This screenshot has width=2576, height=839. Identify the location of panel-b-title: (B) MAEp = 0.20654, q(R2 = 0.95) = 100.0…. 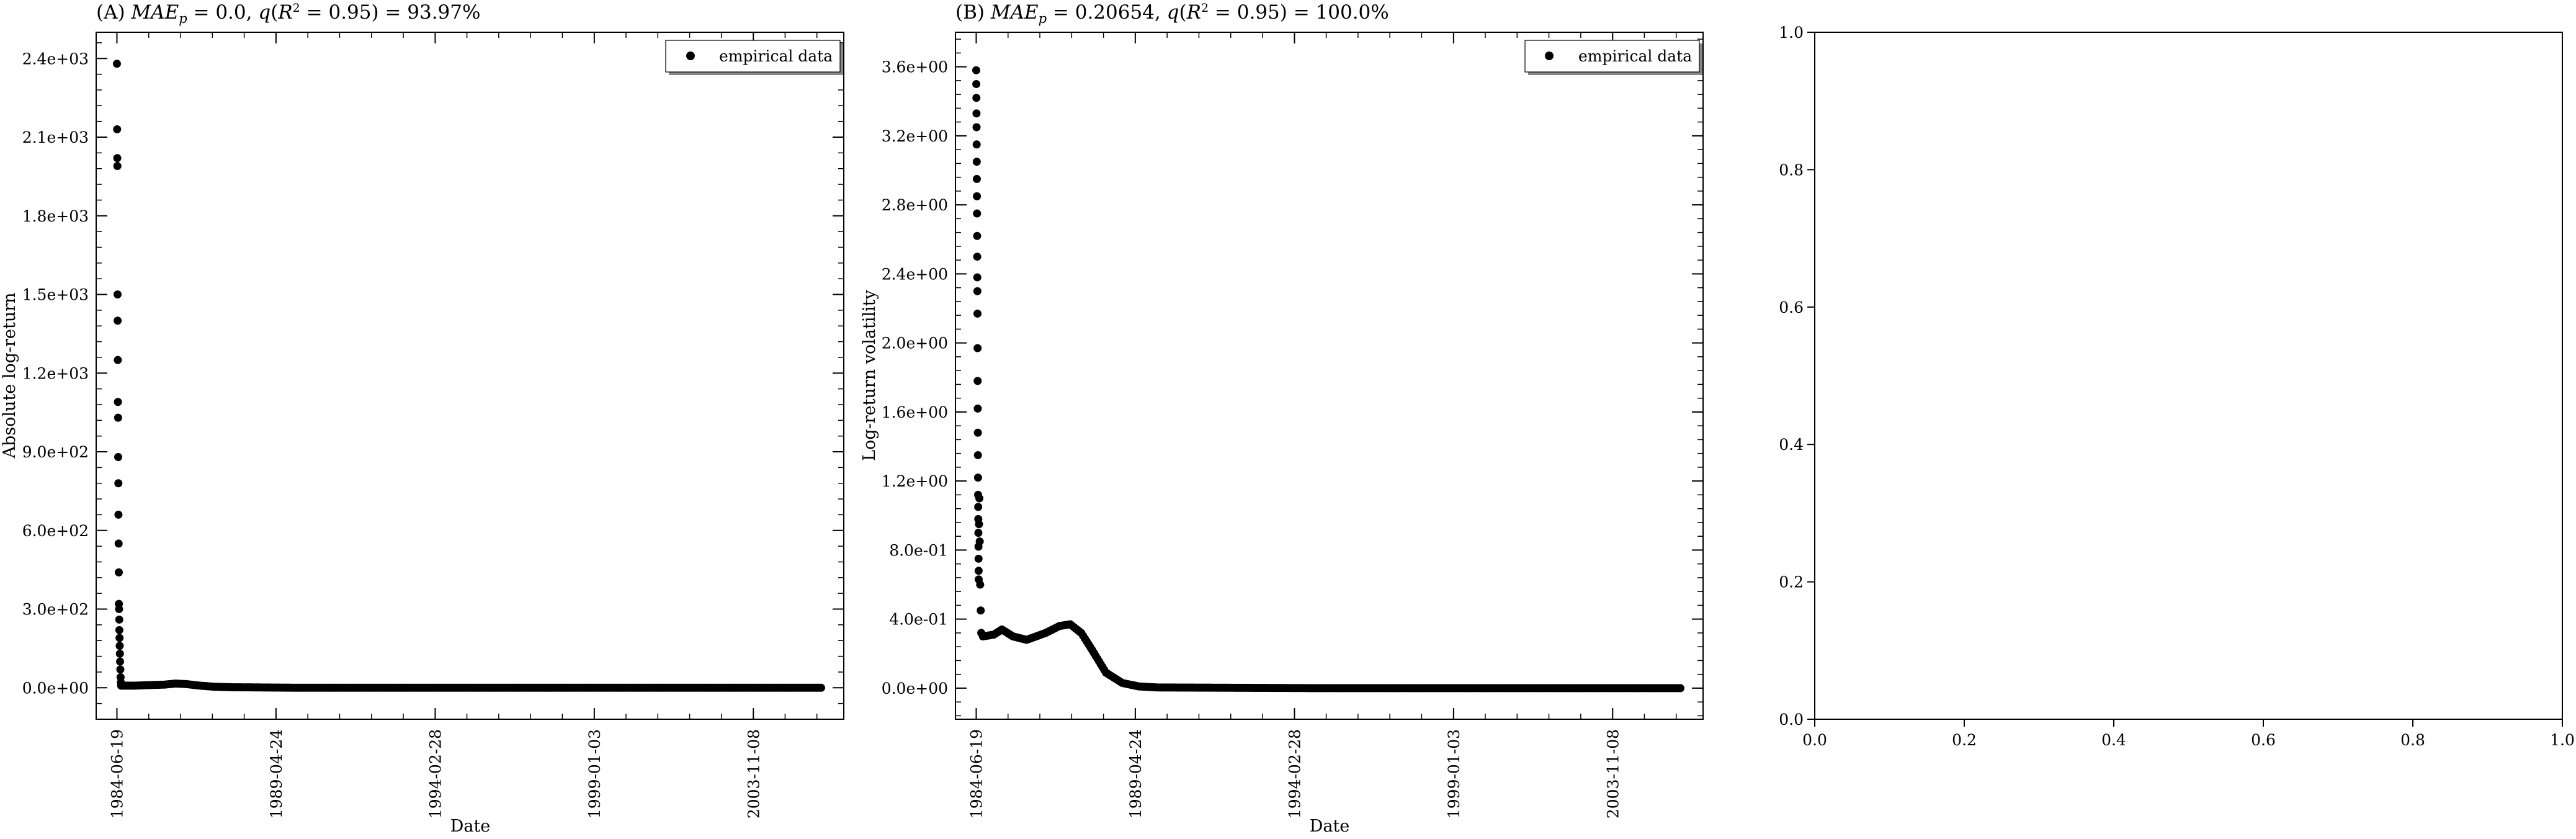
(1172, 14).